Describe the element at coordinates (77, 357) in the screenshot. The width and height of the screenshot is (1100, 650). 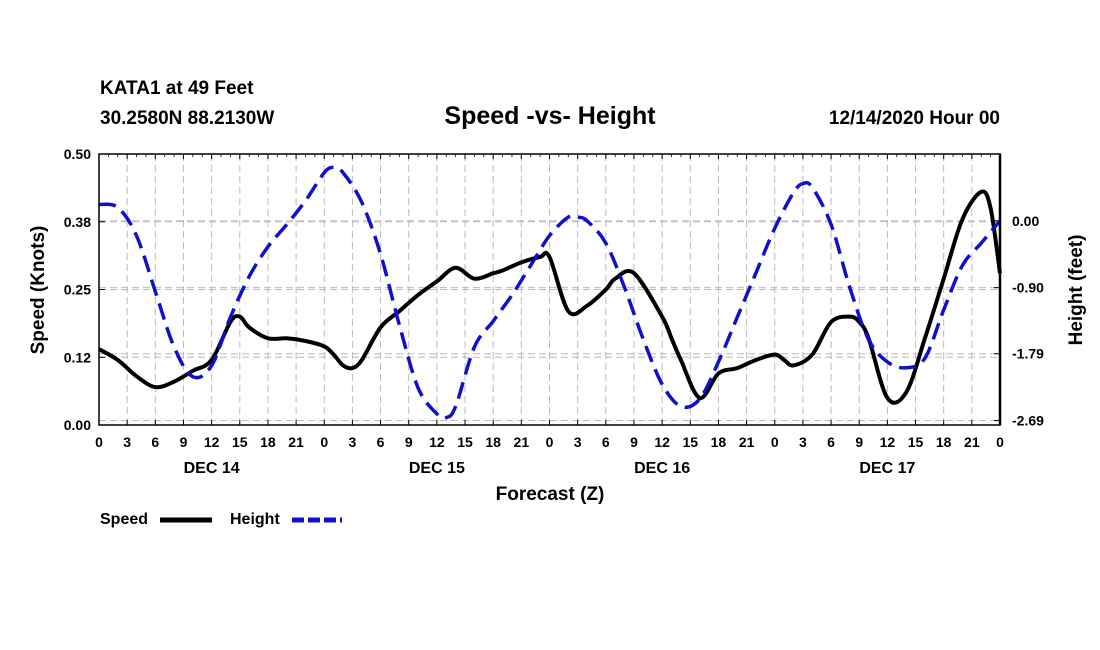
I see `y-left-tick-label: 0.12` at that location.